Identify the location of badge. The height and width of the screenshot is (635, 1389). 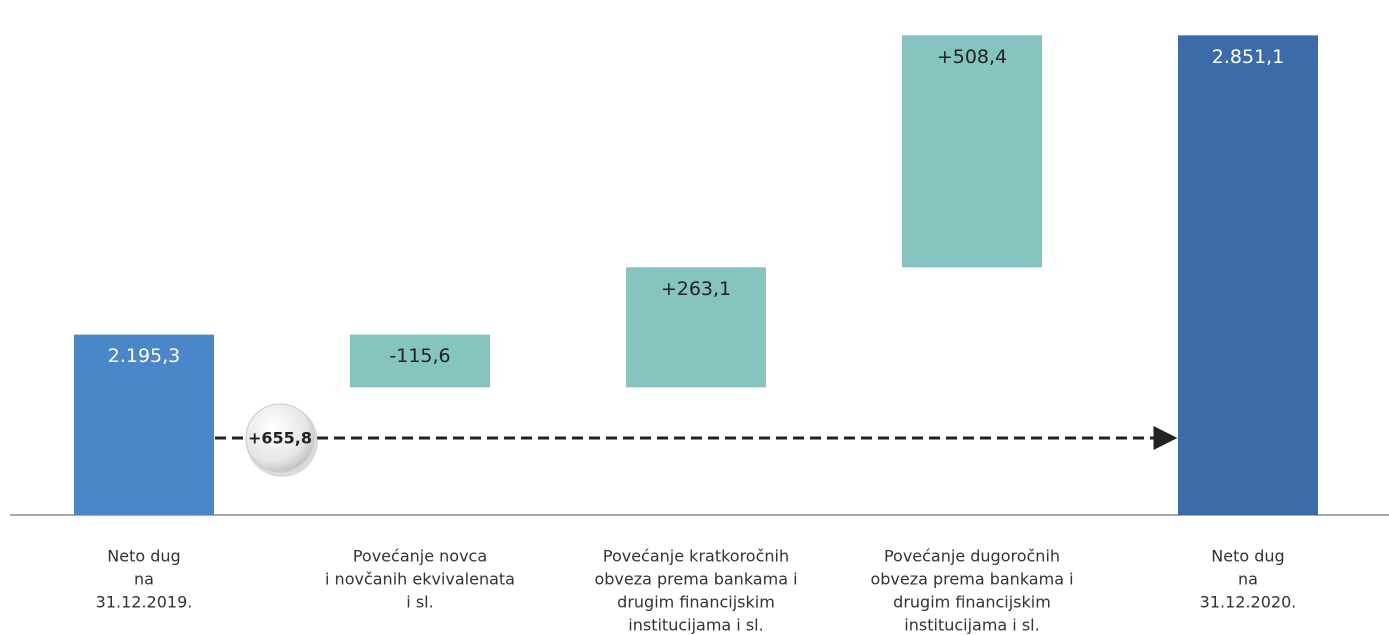
(280, 438).